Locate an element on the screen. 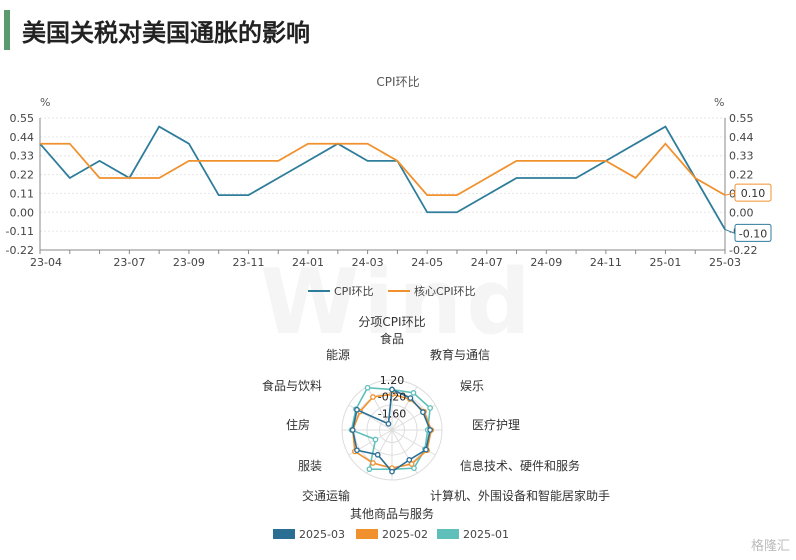  y-tick-label-left: 0.55 is located at coordinates (22, 118).